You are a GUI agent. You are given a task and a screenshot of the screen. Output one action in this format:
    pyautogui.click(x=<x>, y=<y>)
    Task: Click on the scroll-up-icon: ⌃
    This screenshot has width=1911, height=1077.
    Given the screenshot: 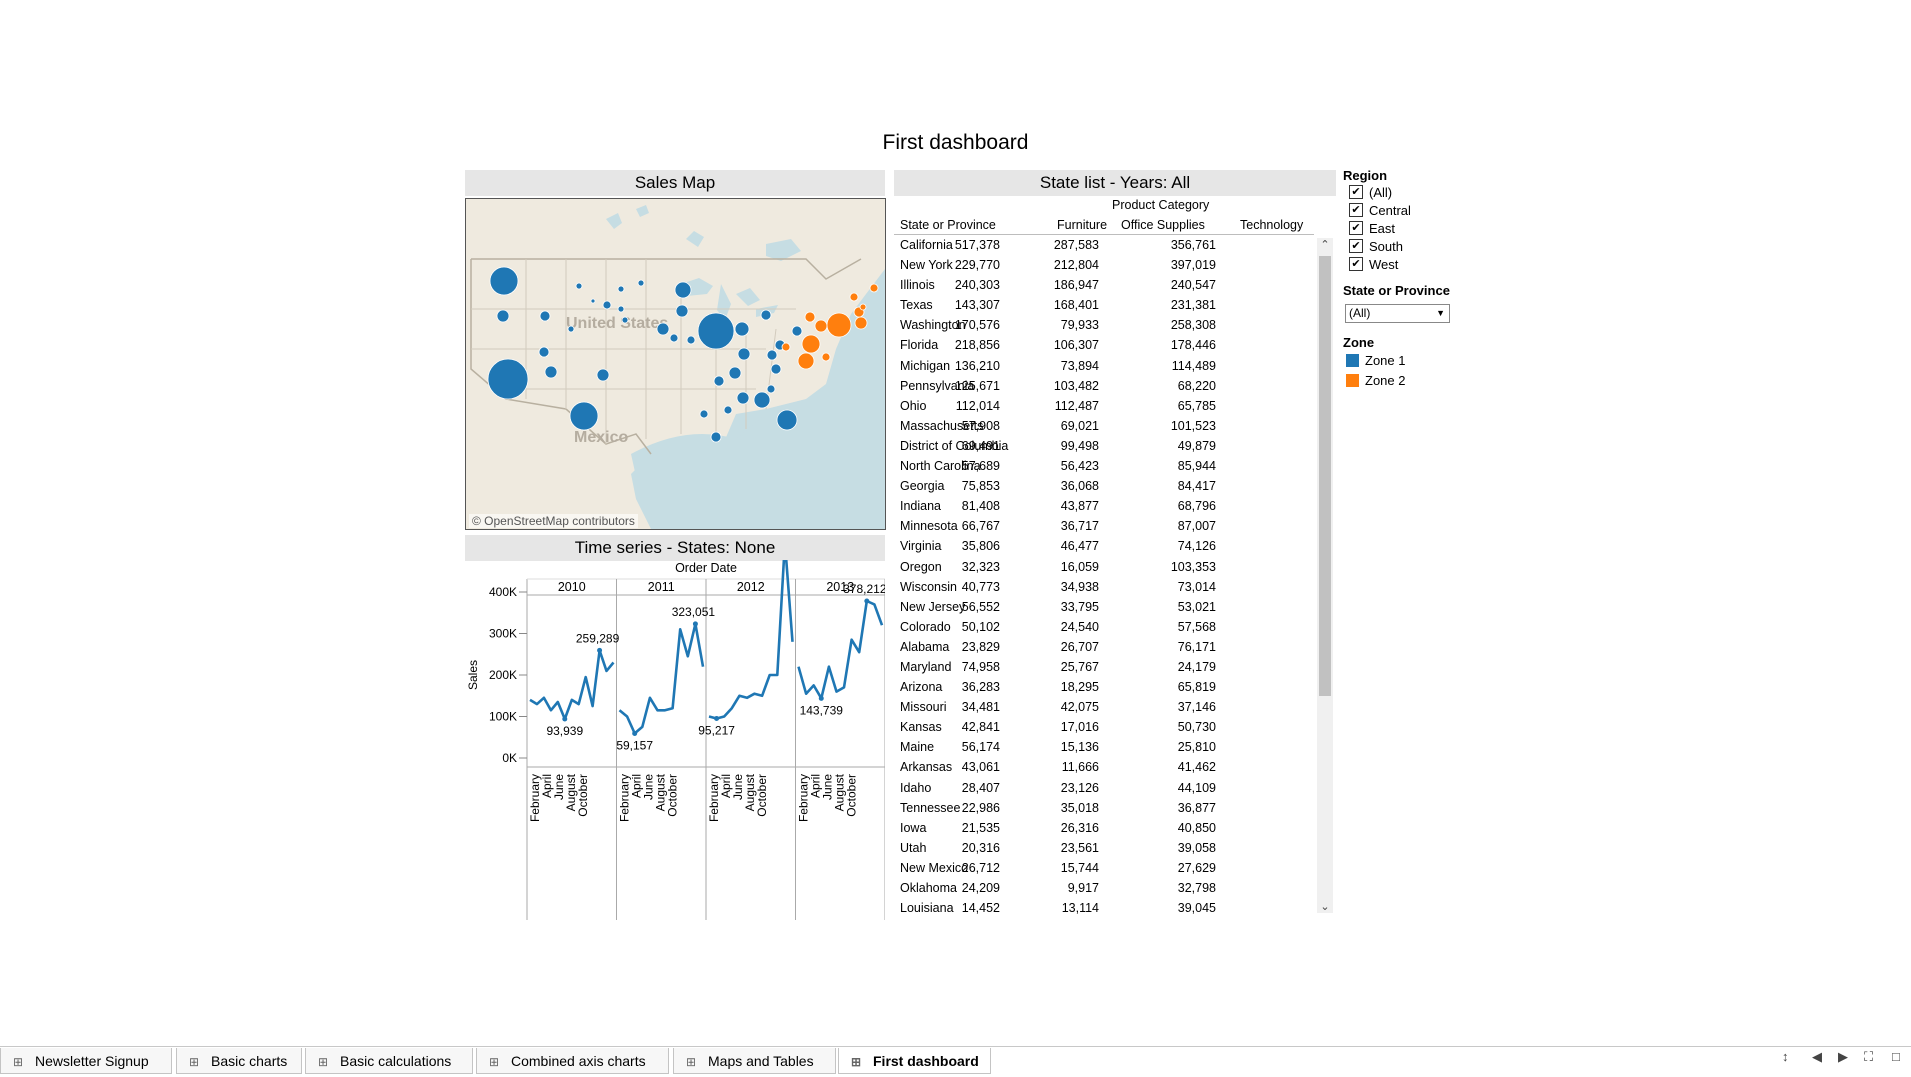 What is the action you would take?
    pyautogui.click(x=1325, y=244)
    